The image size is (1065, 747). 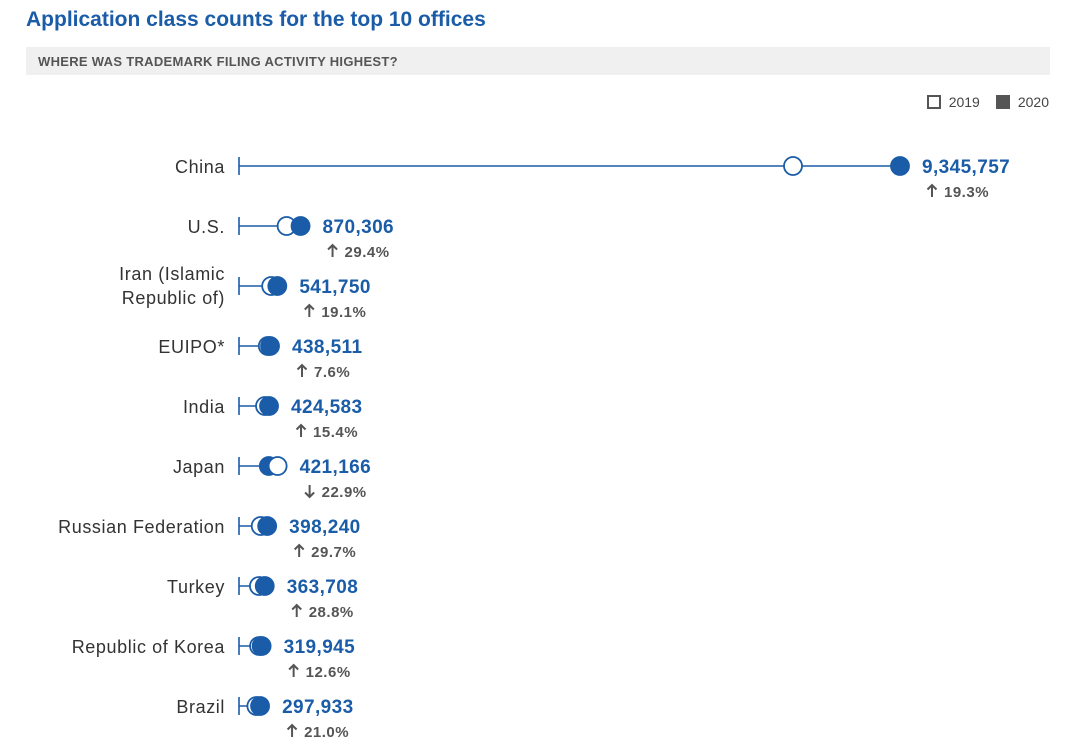 What do you see at coordinates (322, 587) in the screenshot?
I see `value-label: 363,708` at bounding box center [322, 587].